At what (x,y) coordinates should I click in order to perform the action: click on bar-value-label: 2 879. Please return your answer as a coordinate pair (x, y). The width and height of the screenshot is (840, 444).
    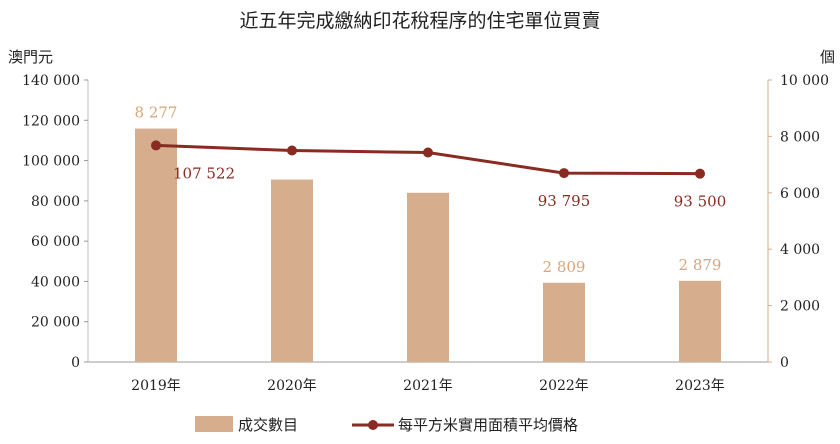
    Looking at the image, I should click on (700, 265).